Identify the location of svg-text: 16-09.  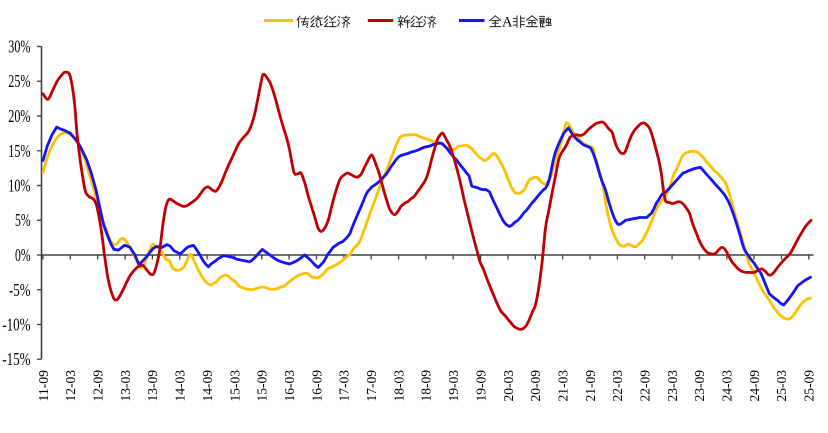
(316, 386).